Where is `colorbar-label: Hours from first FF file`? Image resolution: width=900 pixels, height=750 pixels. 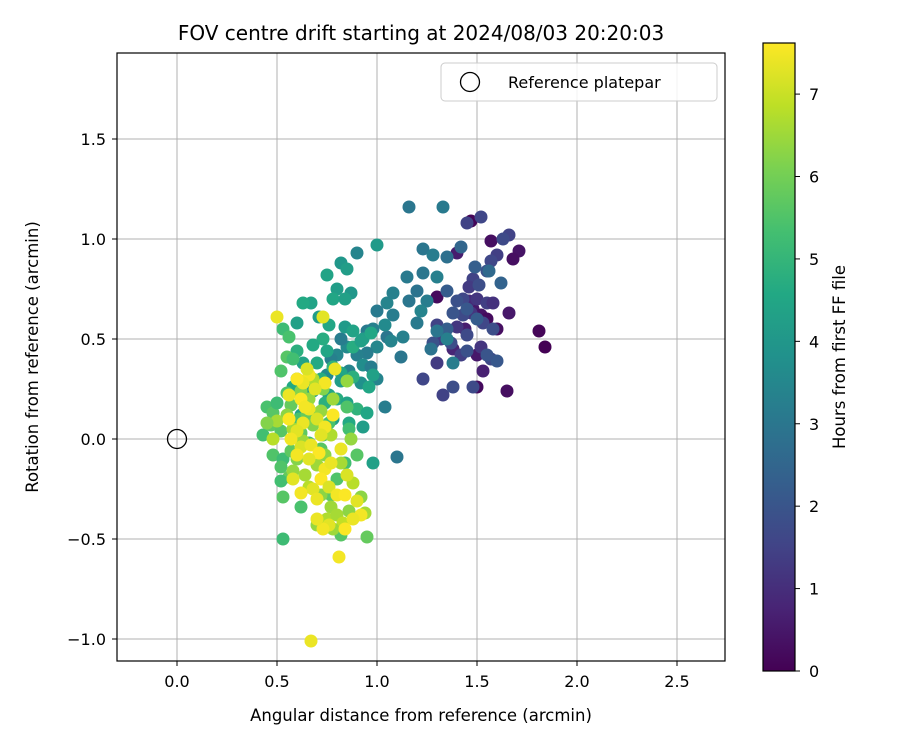 colorbar-label: Hours from first FF file is located at coordinates (839, 357).